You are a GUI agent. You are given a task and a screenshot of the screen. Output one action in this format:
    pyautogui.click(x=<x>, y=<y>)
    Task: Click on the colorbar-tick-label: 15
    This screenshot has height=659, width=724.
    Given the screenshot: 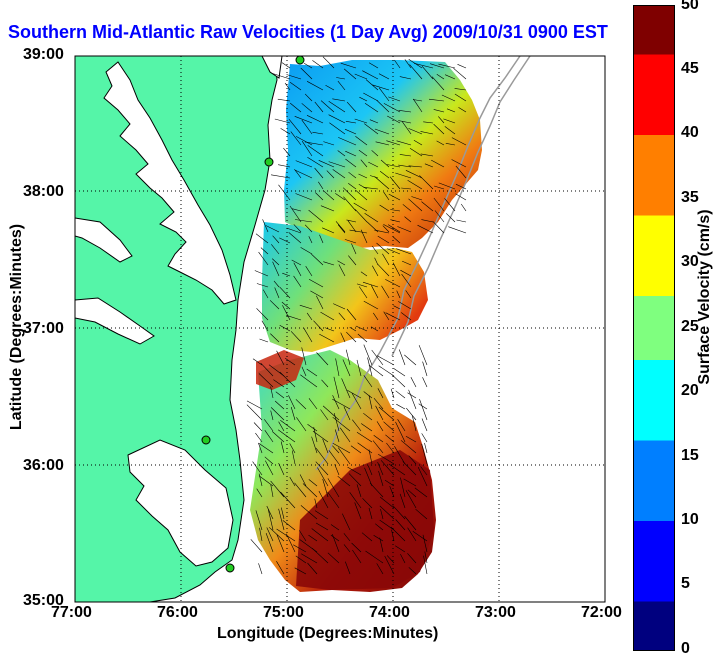 What is the action you would take?
    pyautogui.click(x=690, y=455)
    